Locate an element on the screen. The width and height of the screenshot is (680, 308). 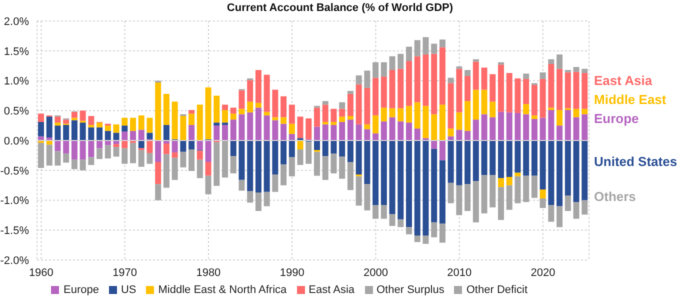
x-tick-label: 1970 is located at coordinates (125, 272).